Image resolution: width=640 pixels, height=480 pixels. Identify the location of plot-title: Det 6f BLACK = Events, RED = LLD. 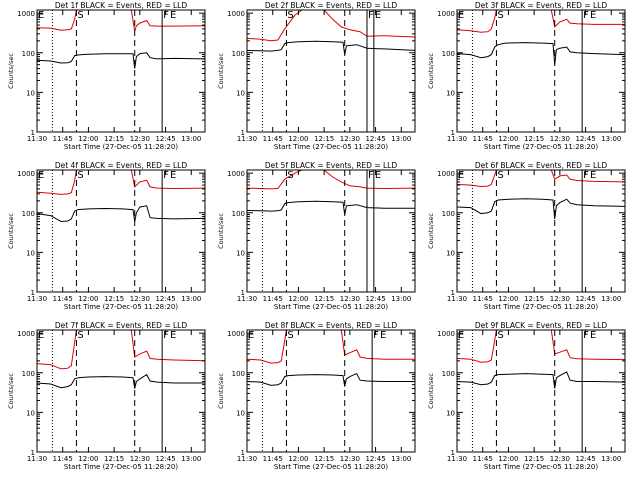
(541, 165).